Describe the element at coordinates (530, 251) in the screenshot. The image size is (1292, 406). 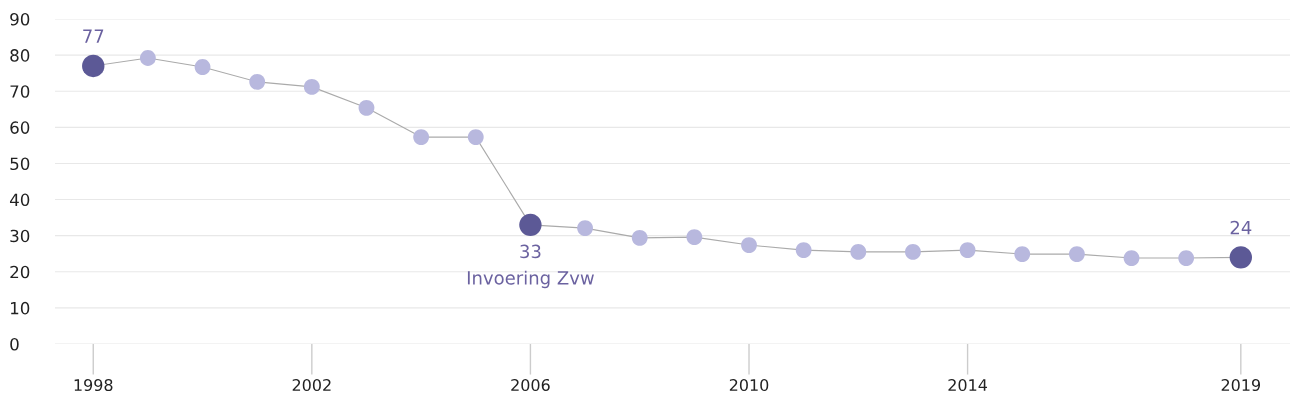
I see `data-label: 33` at that location.